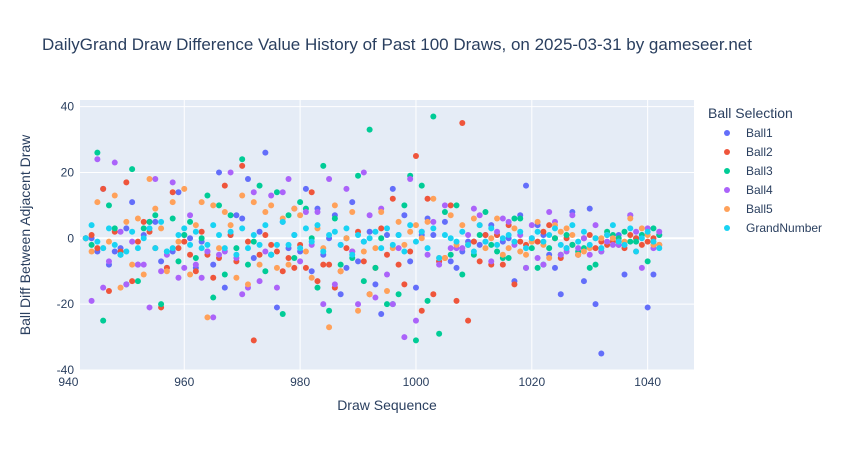 The height and width of the screenshot is (450, 850). I want to click on legend-item-ball3: Ball3, so click(748, 171).